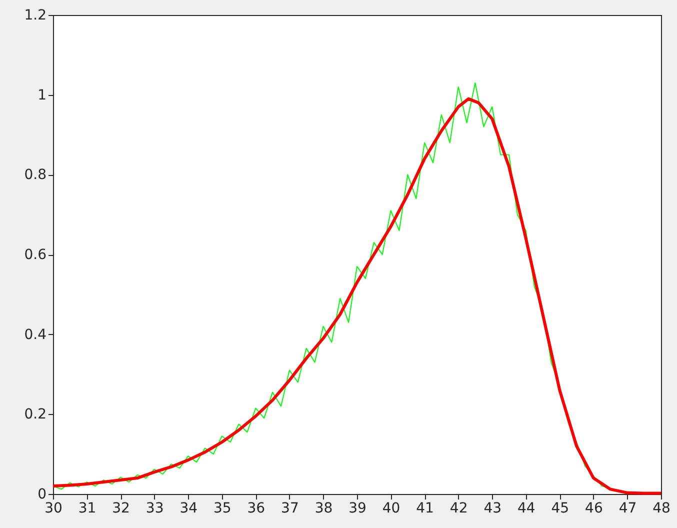  What do you see at coordinates (42, 95) in the screenshot?
I see `y-tick-label: 1` at bounding box center [42, 95].